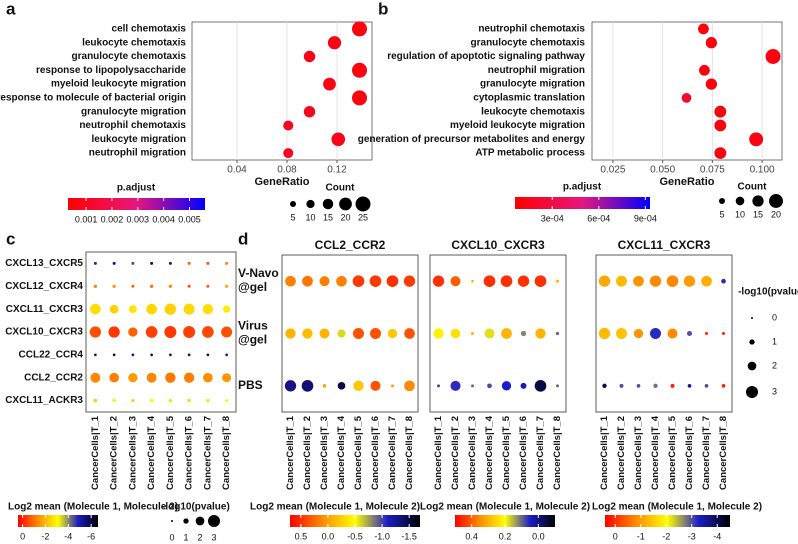 This screenshot has height=544, width=798. Describe the element at coordinates (582, 187) in the screenshot. I see `legend-title: p.adjust` at that location.